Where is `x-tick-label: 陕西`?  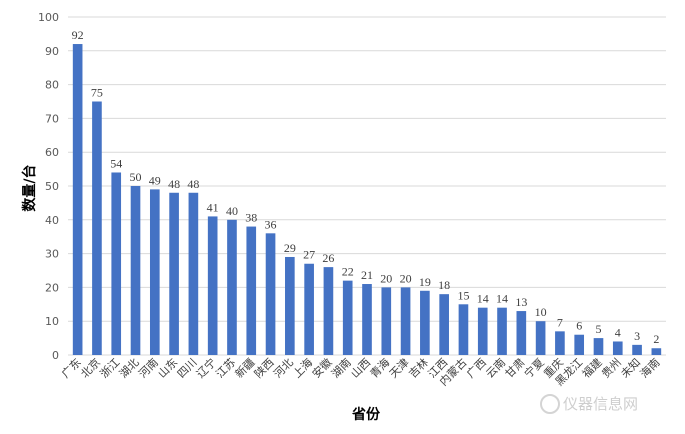
x-tick-label: 陕西 is located at coordinates (263, 367).